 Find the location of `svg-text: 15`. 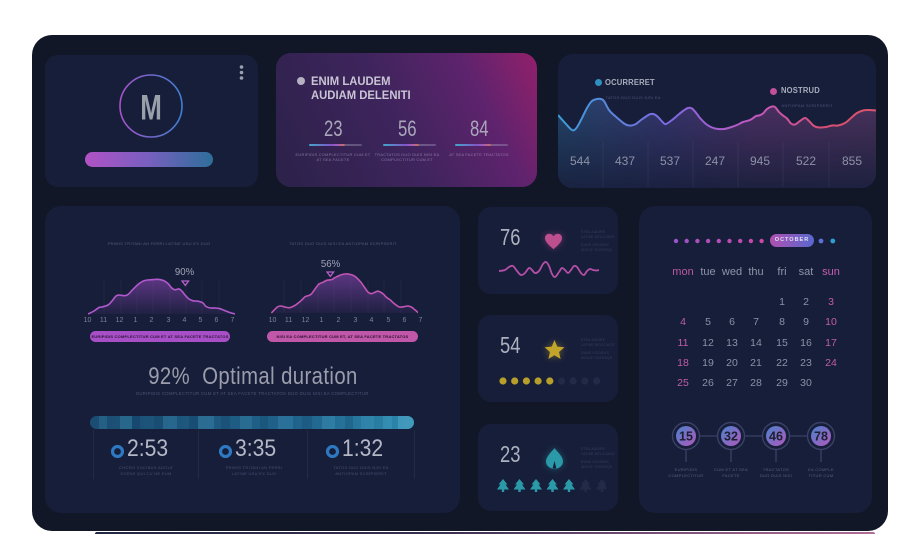

svg-text: 15 is located at coordinates (686, 437).